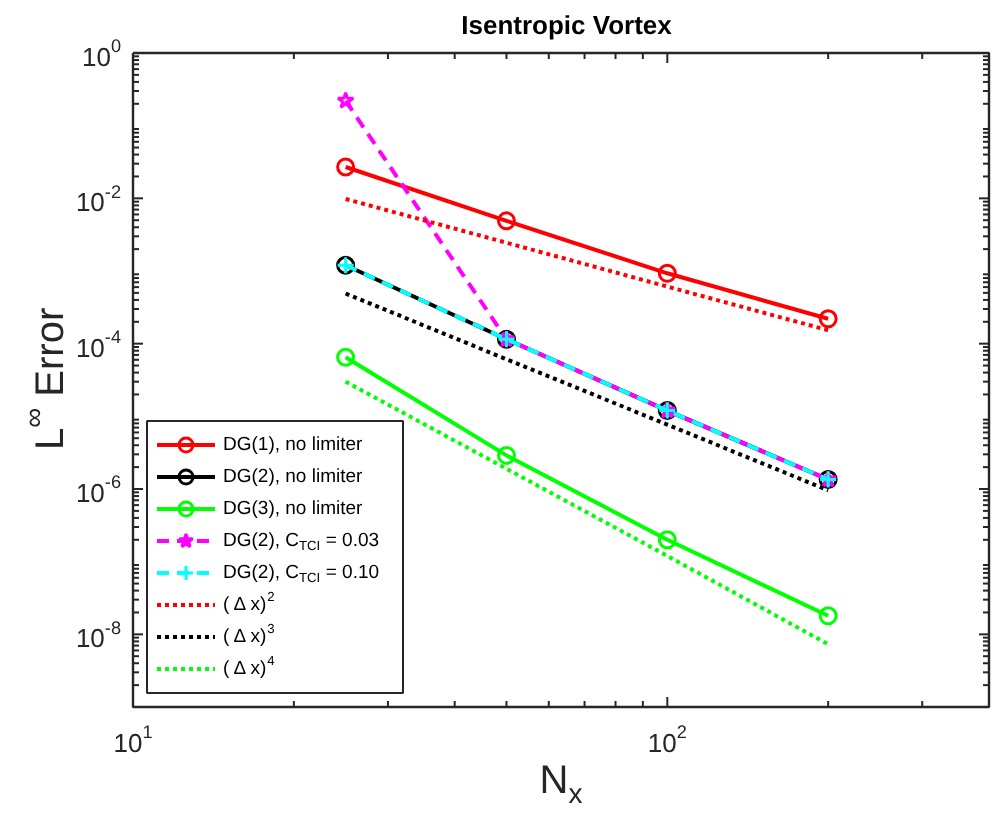 The width and height of the screenshot is (996, 824). I want to click on y-axis-title: L∞ Error, so click(45, 378).